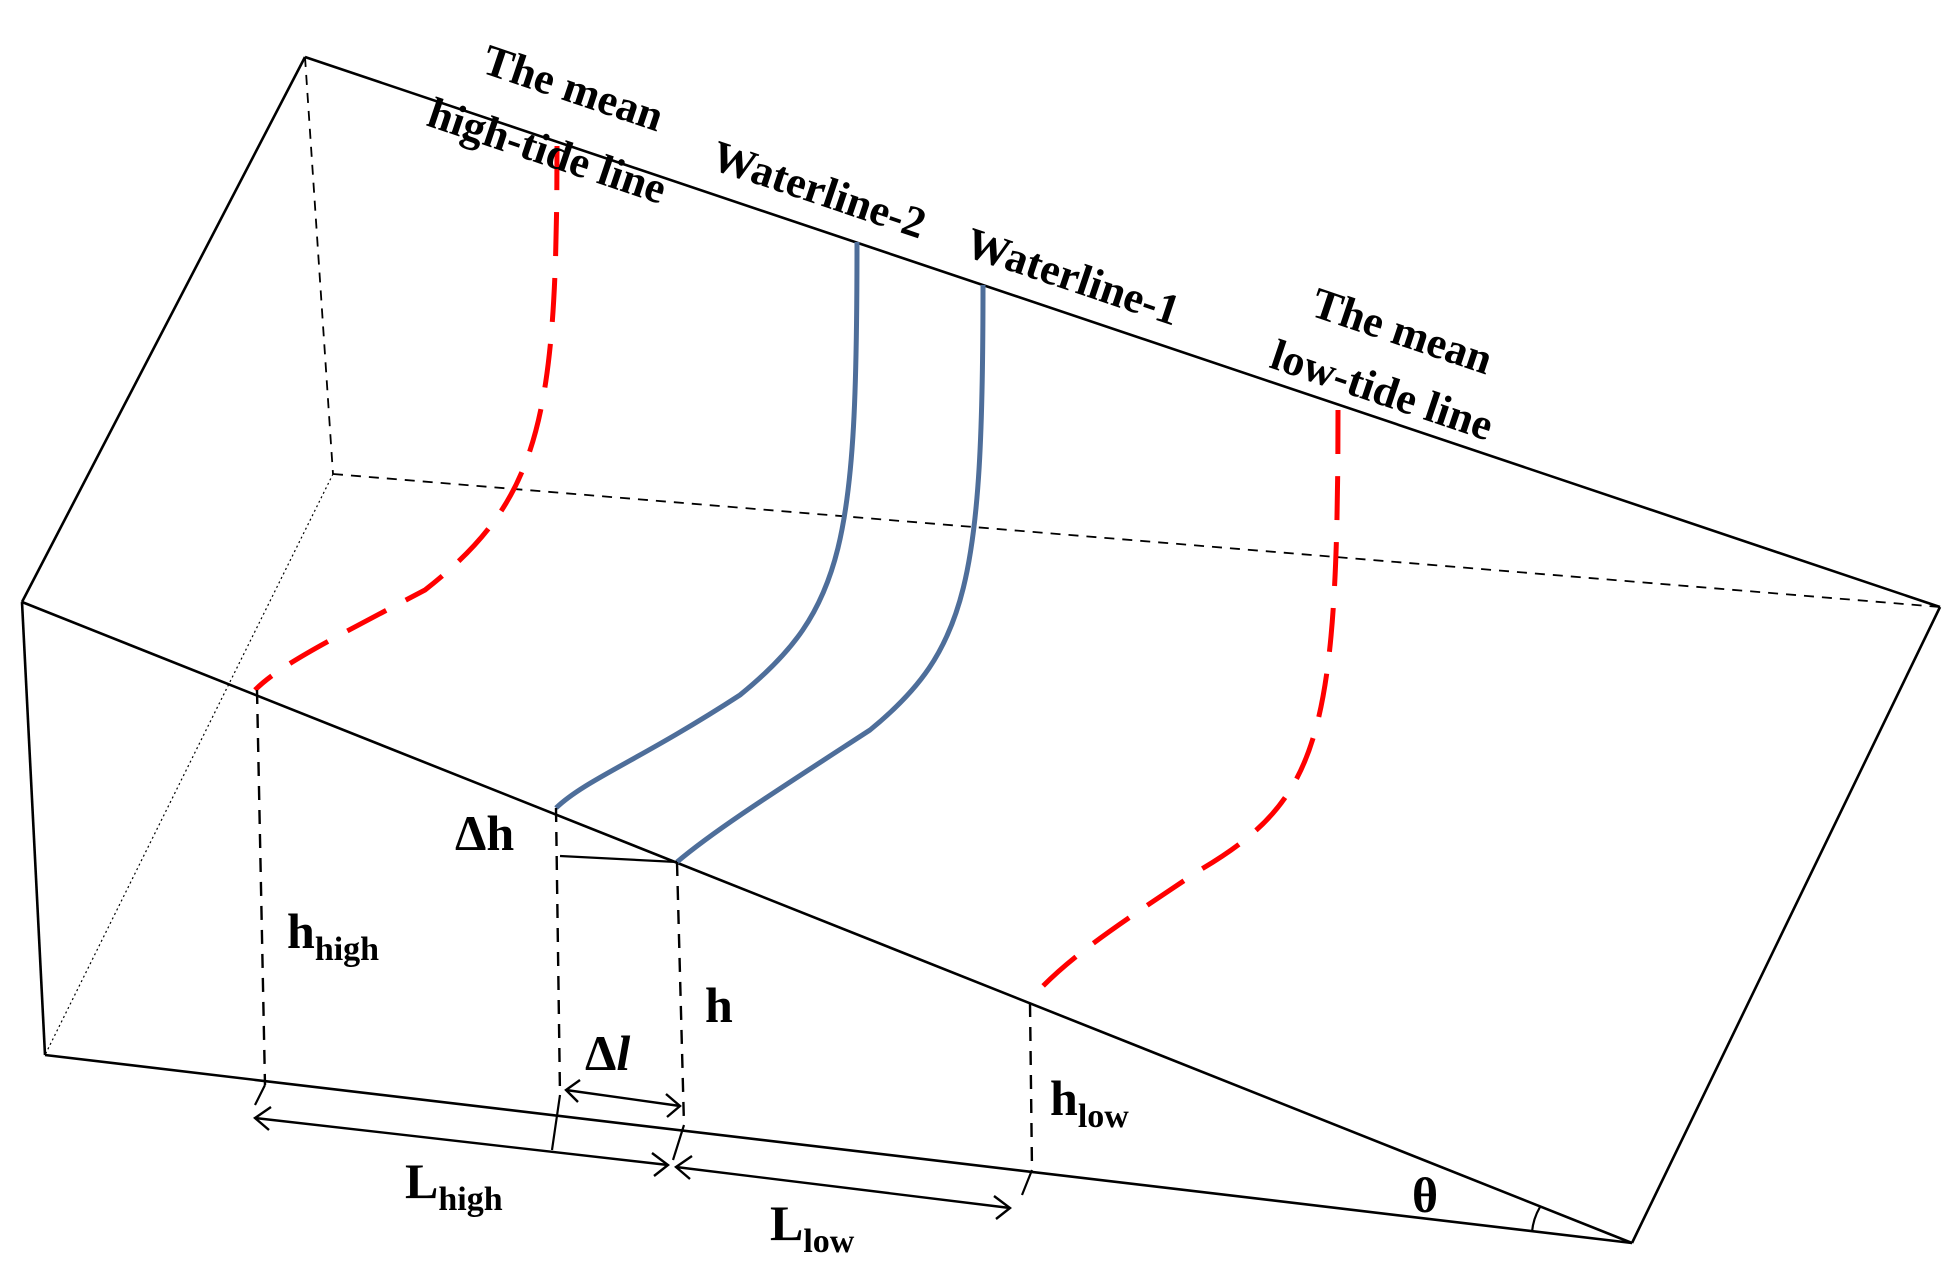 This screenshot has width=1948, height=1269. What do you see at coordinates (319, 265) in the screenshot?
I see `hidden-back-vertical` at bounding box center [319, 265].